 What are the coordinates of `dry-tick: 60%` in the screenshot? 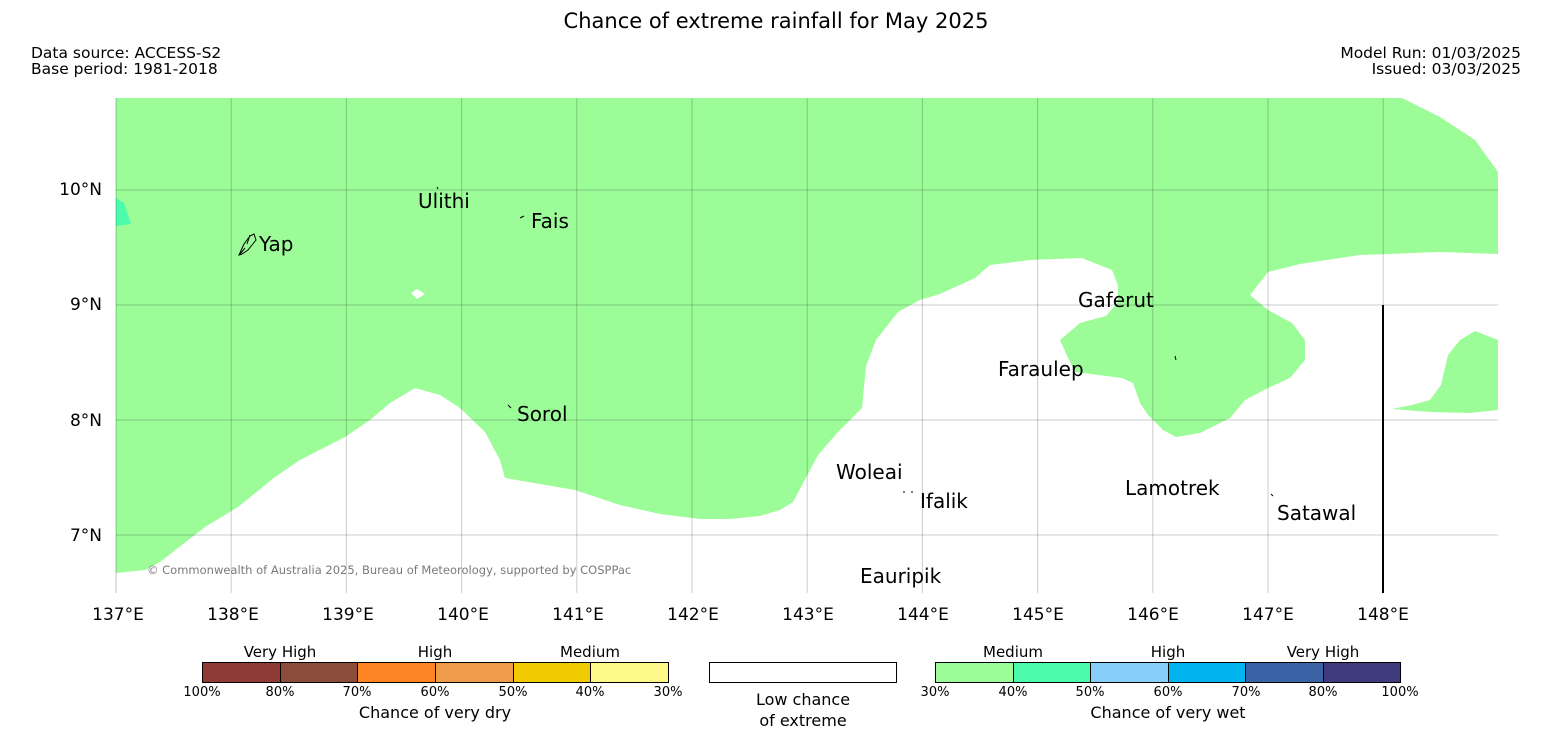 It's located at (435, 692).